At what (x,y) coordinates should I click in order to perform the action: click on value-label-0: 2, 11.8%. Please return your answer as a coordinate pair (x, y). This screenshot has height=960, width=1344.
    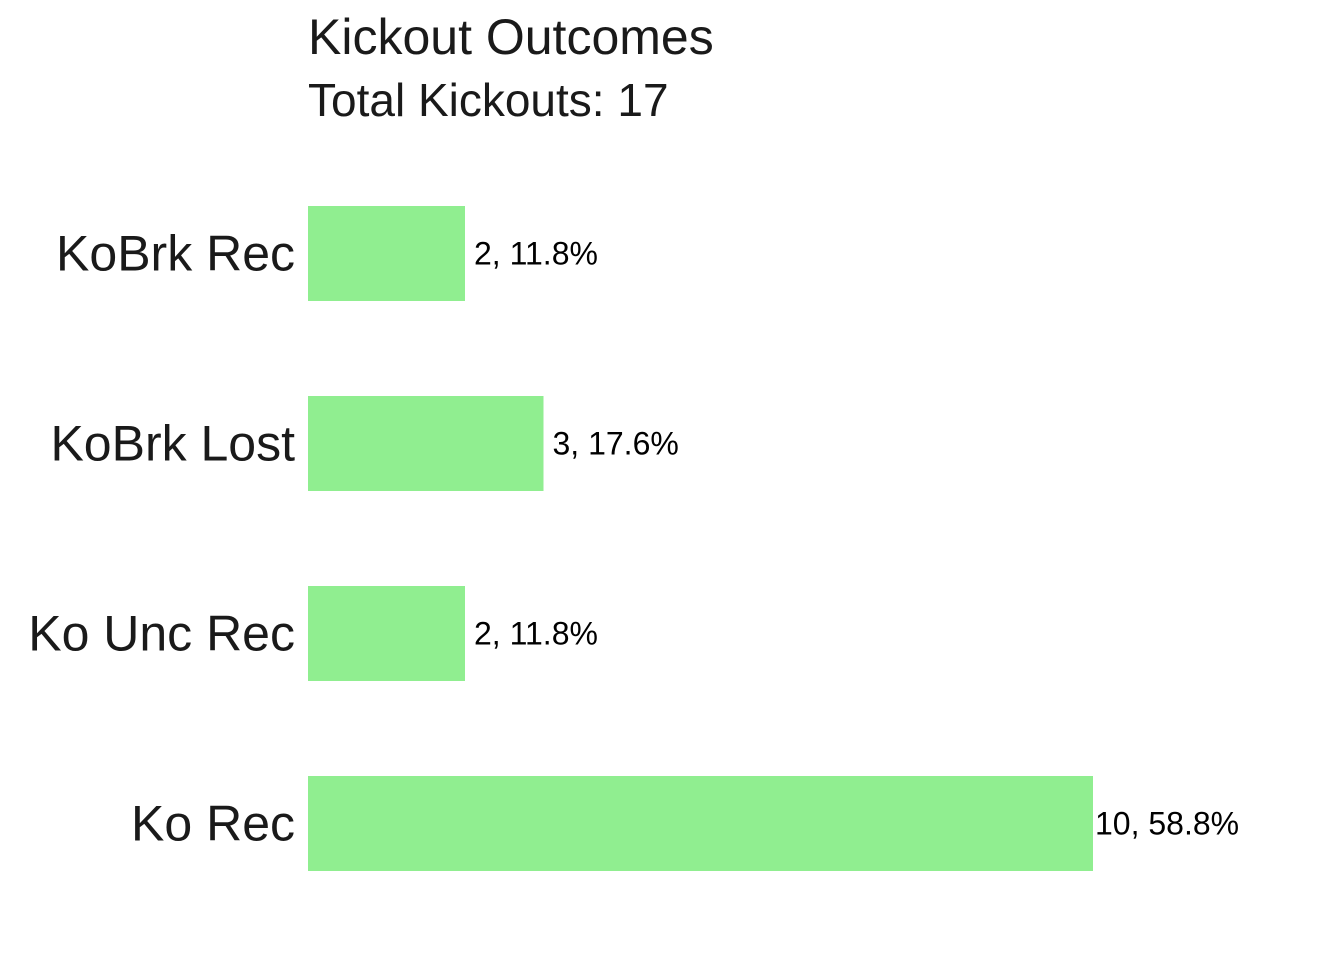
    Looking at the image, I should click on (536, 254).